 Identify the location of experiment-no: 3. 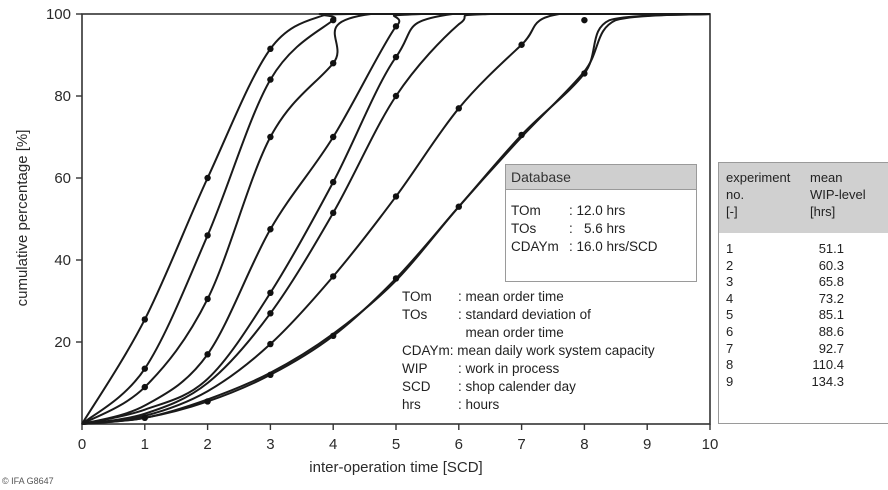
(730, 282).